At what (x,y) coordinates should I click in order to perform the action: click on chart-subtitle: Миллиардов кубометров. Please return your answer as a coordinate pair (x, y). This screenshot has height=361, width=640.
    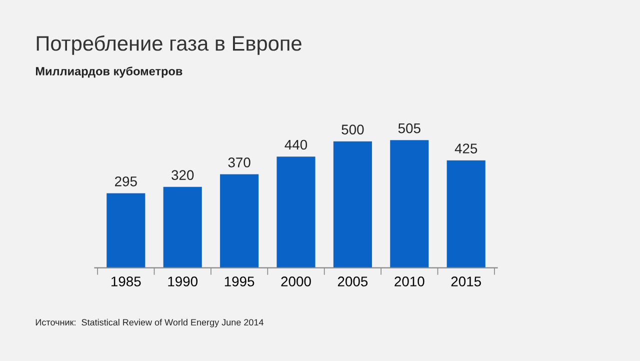
    Looking at the image, I should click on (109, 72).